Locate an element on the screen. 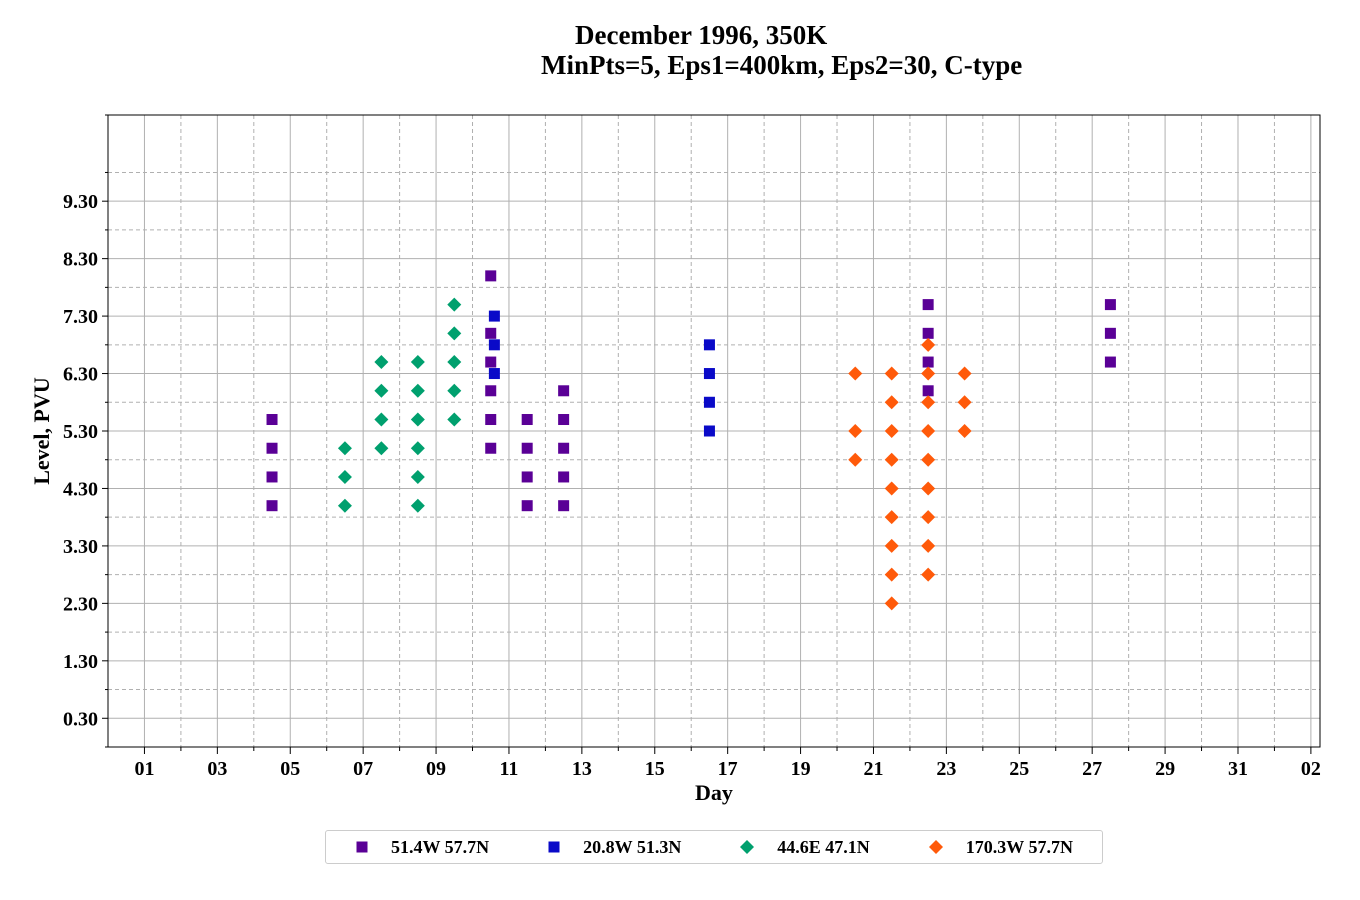 Image resolution: width=1360 pixels, height=900 pixels. legend-item-series-1: 51.4W 57.7N is located at coordinates (422, 847).